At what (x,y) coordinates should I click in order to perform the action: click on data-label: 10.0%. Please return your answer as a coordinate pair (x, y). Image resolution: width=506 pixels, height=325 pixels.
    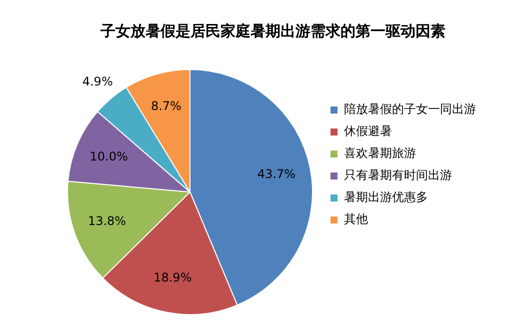
    Looking at the image, I should click on (109, 157).